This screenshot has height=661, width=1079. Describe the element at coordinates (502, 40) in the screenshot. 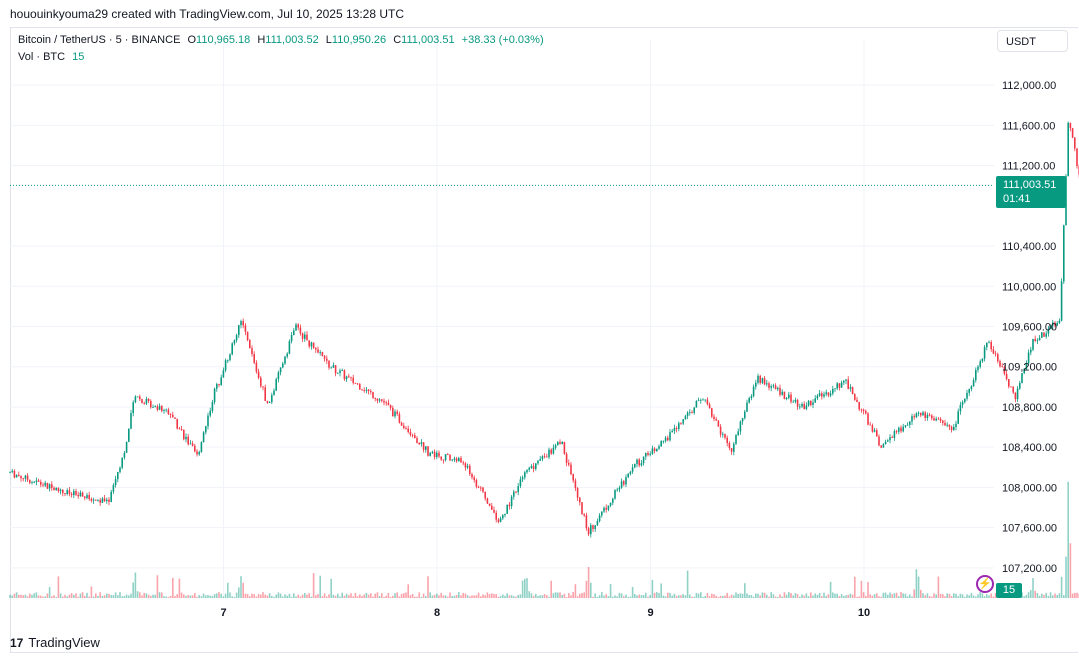

I see `legend-change: +38.33 (+0.03%)` at that location.